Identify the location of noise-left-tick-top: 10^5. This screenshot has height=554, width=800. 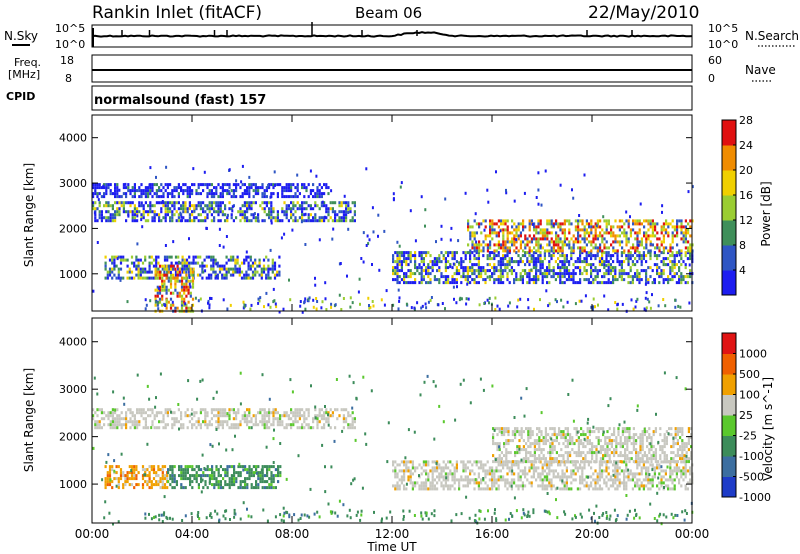
(70, 28).